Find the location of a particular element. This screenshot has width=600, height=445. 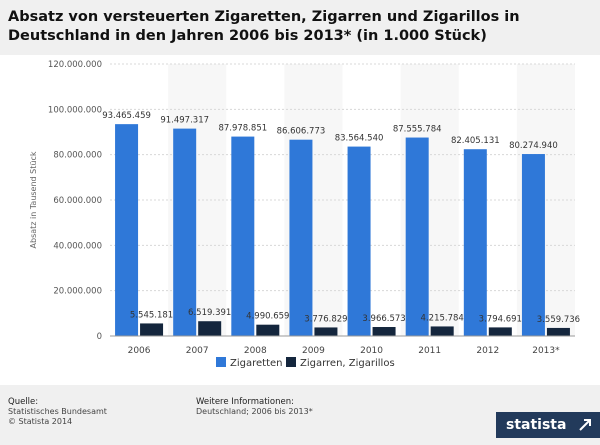

data-label: 80.274.940 is located at coordinates (533, 146).